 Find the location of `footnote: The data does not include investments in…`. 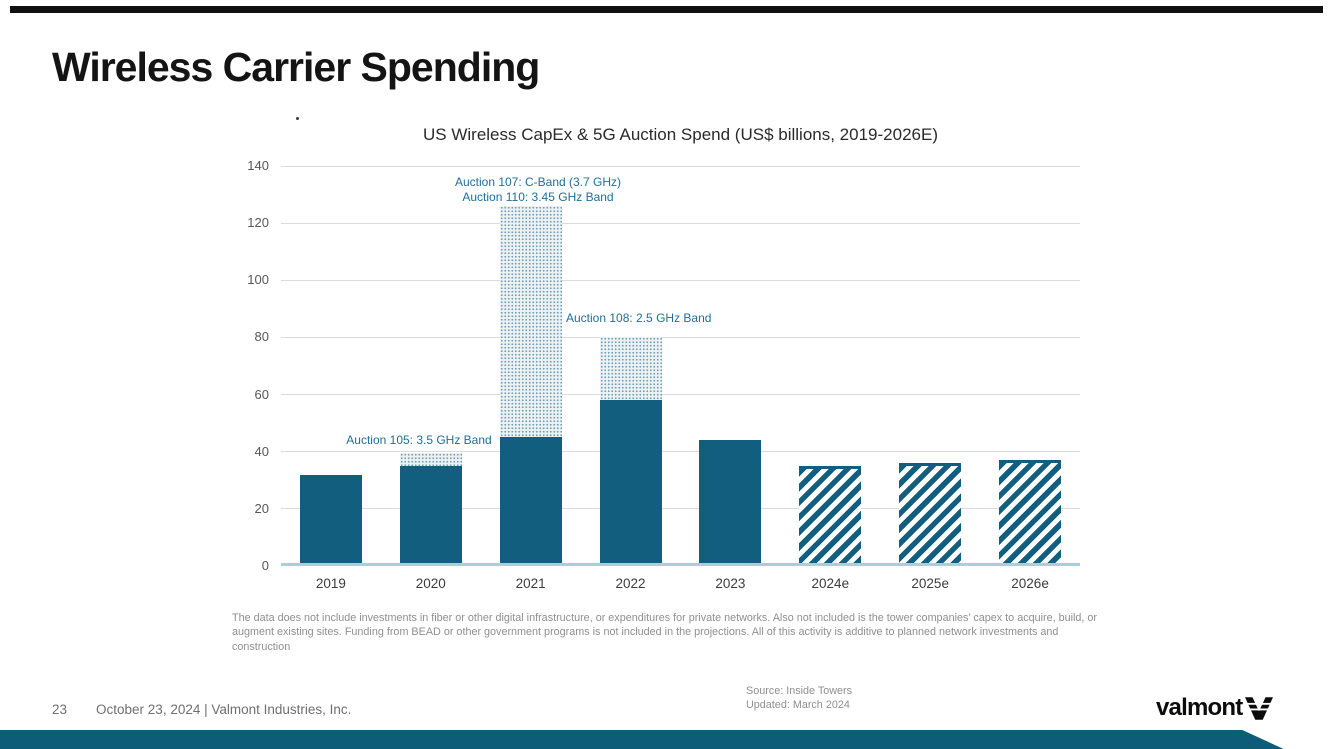

footnote: The data does not include investments in… is located at coordinates (665, 632).